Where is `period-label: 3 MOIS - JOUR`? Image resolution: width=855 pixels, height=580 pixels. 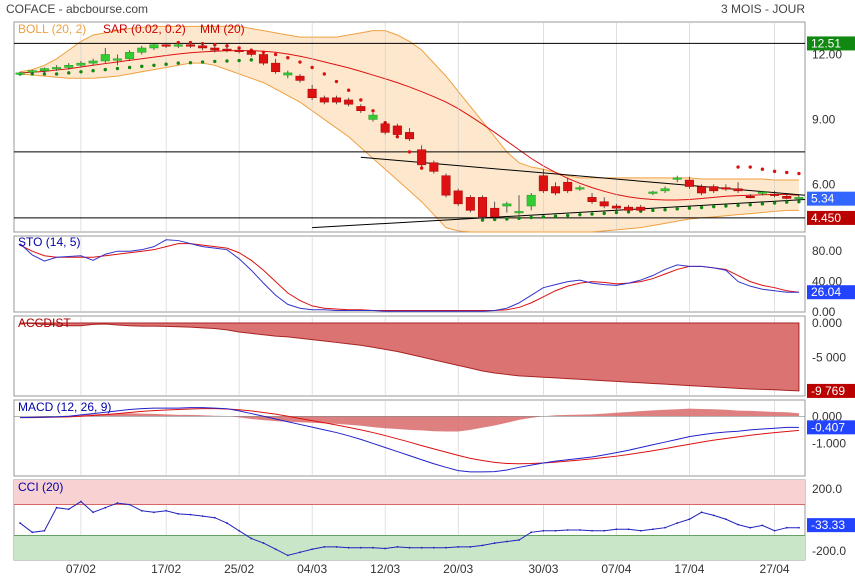
period-label: 3 MOIS - JOUR is located at coordinates (762, 9).